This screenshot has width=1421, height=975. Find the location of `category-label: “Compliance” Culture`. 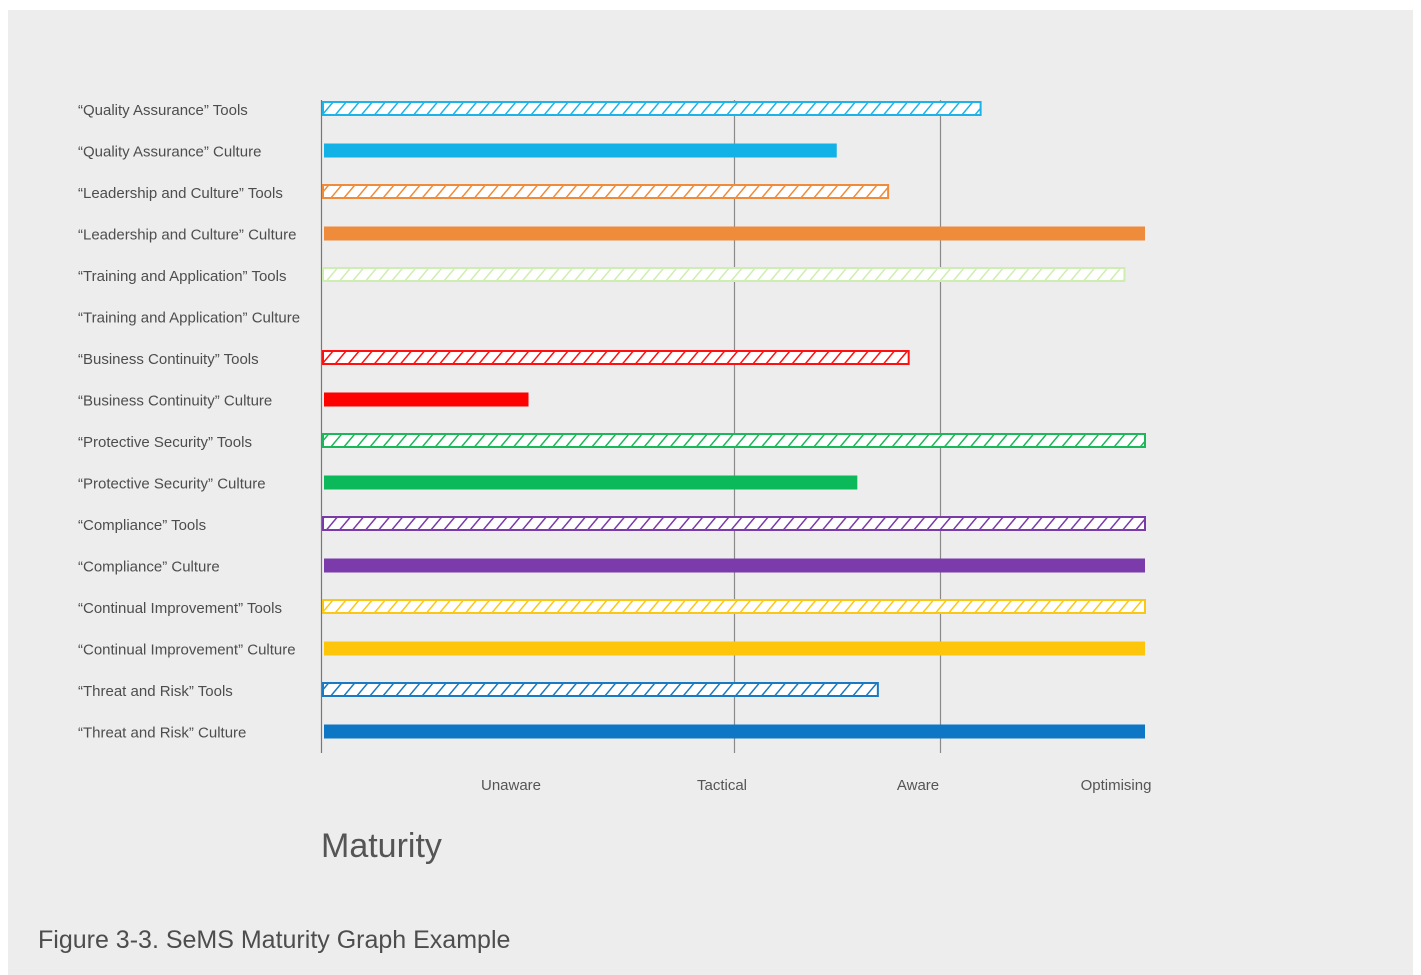

category-label: “Compliance” Culture is located at coordinates (149, 567).